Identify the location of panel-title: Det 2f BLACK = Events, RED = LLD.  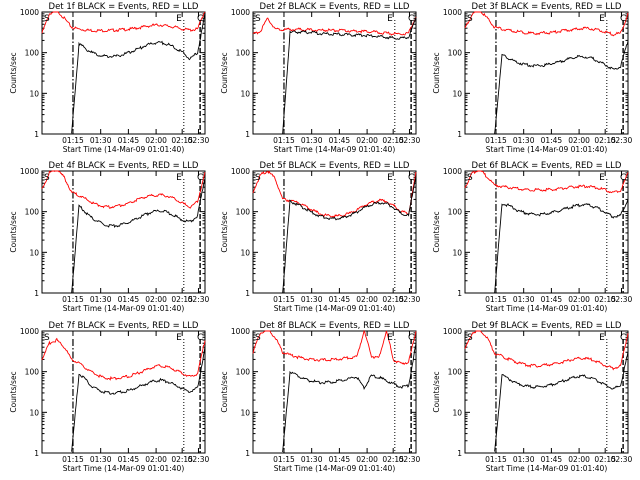
(335, 7).